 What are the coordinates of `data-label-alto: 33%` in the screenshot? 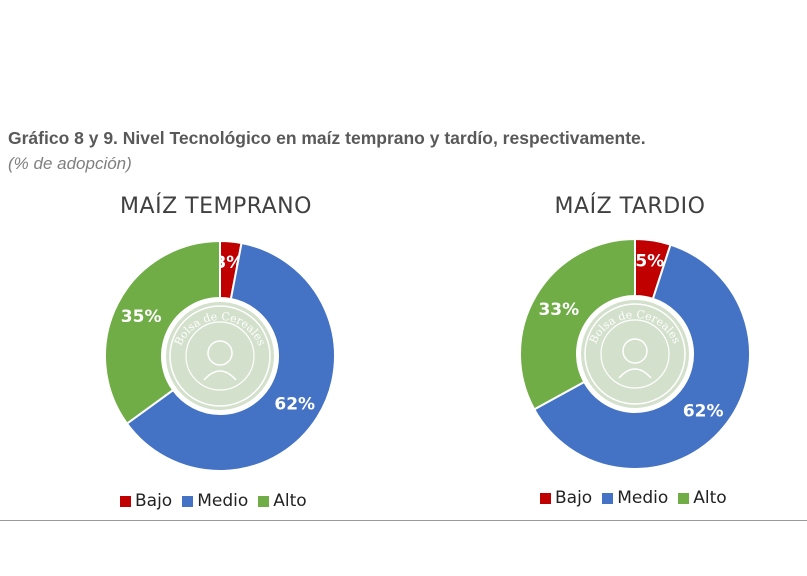 It's located at (558, 310).